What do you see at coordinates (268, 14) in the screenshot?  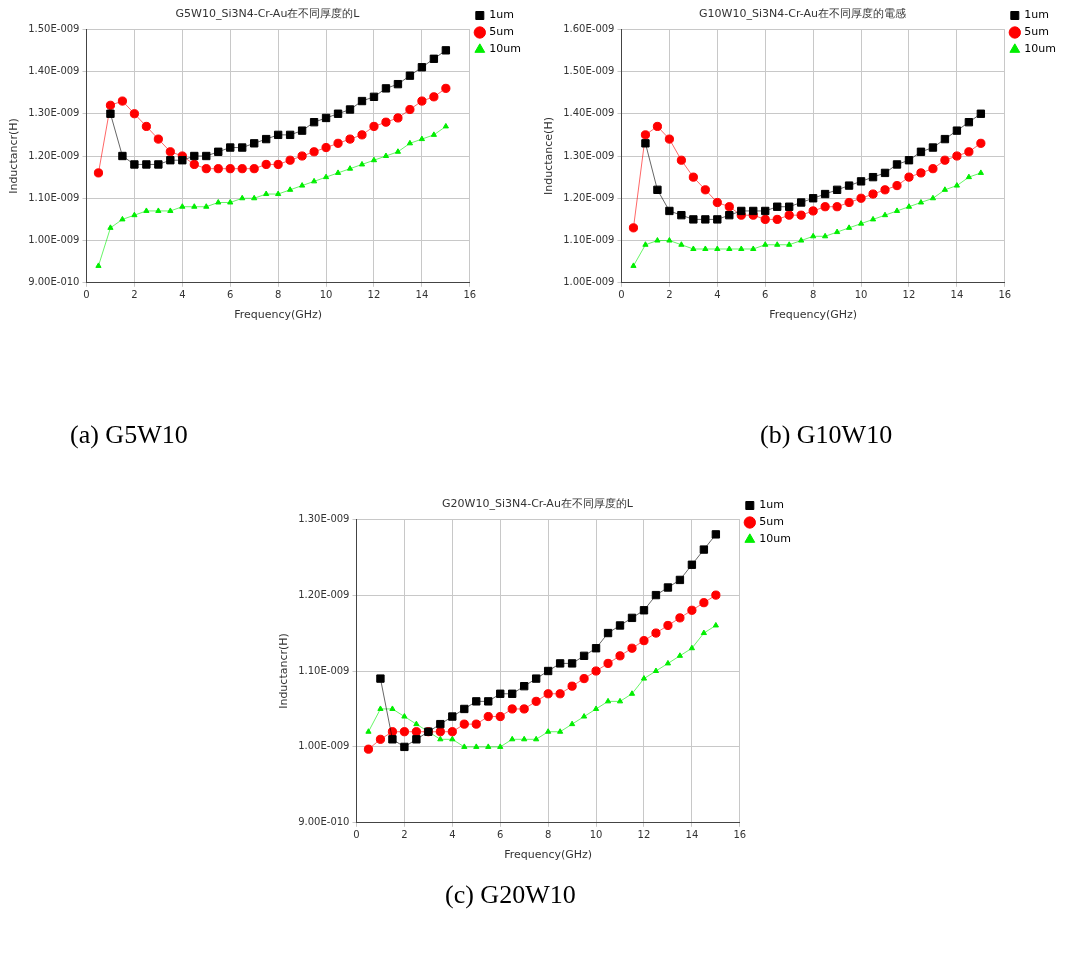 I see `chart-title: G5W10_Si3N4-Cr-Au在不同厚度的L` at bounding box center [268, 14].